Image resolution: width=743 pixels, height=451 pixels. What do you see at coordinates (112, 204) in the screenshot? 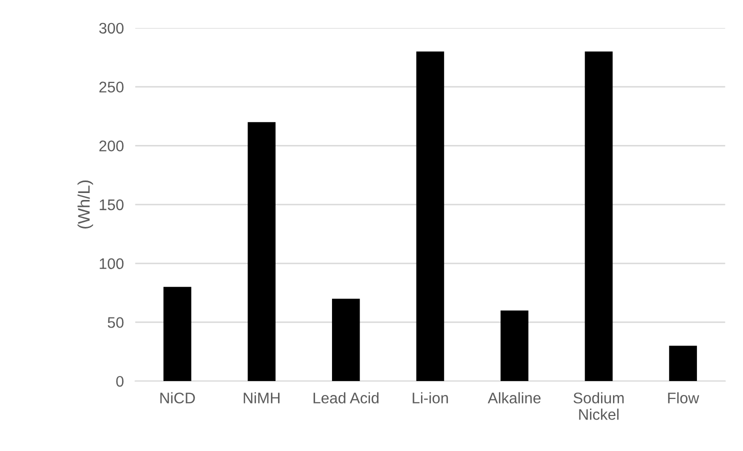
I see `y-tick-label: 150` at bounding box center [112, 204].